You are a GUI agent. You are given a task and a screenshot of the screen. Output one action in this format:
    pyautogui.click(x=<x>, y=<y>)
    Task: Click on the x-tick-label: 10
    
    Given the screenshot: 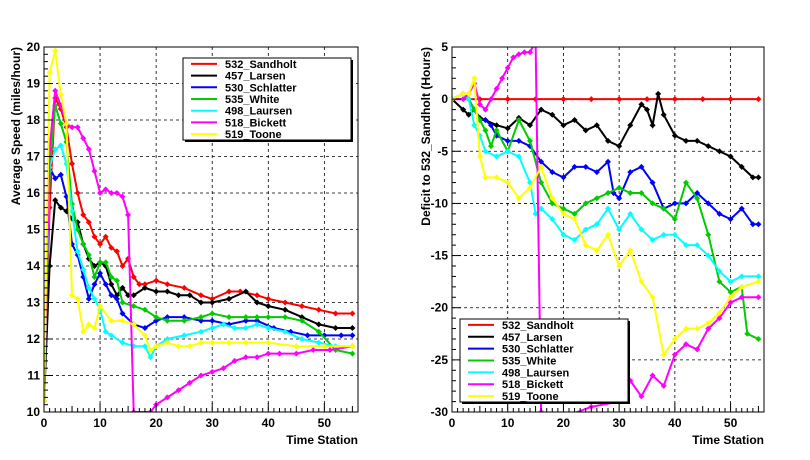 What is the action you would take?
    pyautogui.click(x=508, y=423)
    